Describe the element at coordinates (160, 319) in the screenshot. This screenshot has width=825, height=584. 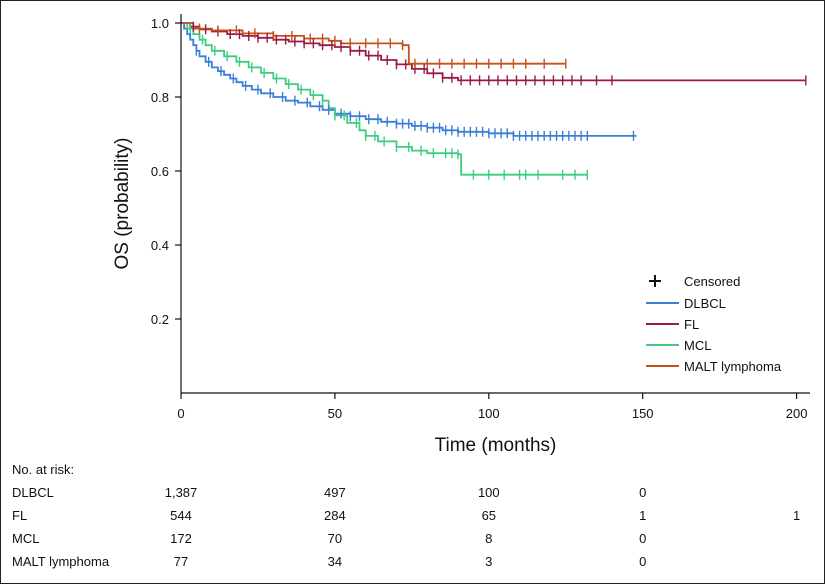
I see `y-tick-label: 0.2` at that location.